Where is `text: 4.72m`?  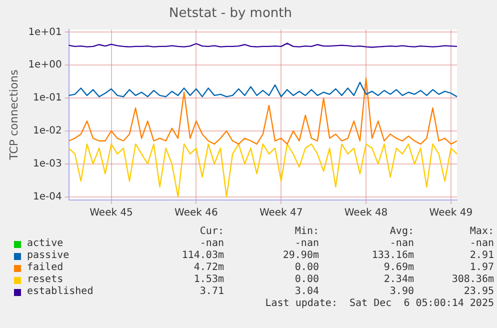
text: 4.72m is located at coordinates (208, 268).